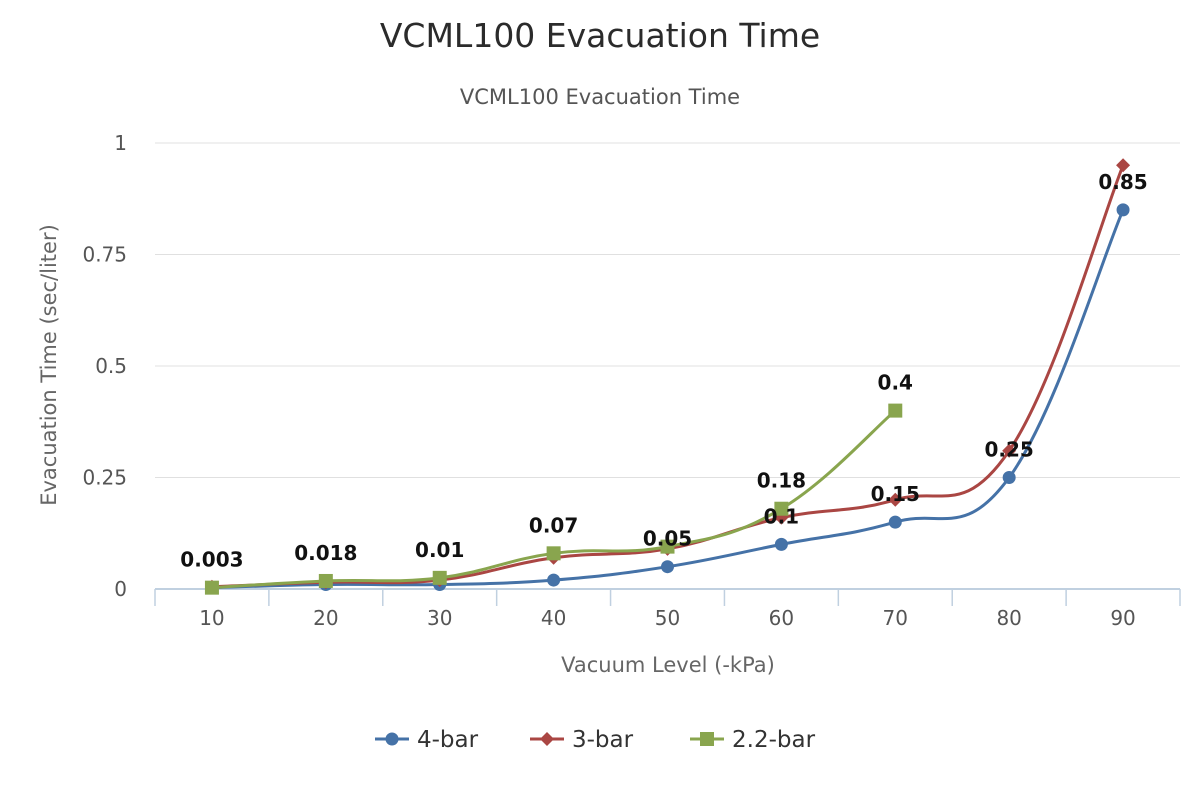 The height and width of the screenshot is (800, 1200). What do you see at coordinates (325, 618) in the screenshot?
I see `x-tick-label: 20` at bounding box center [325, 618].